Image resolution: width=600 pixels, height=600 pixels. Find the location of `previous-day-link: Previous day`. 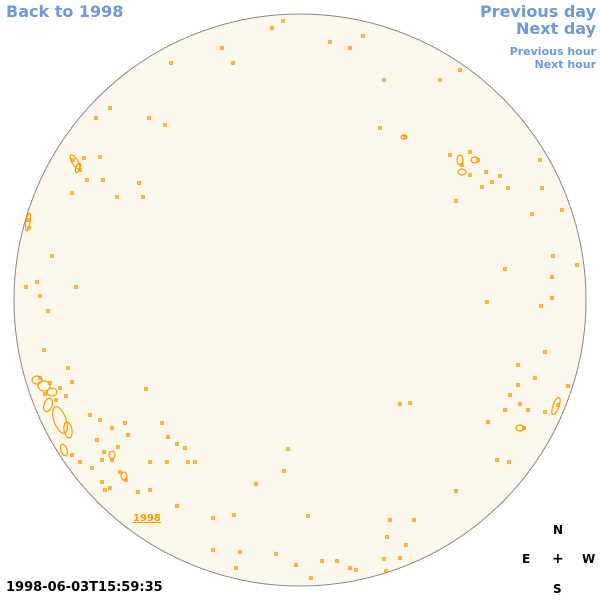

previous-day-link: Previous day is located at coordinates (537, 11).